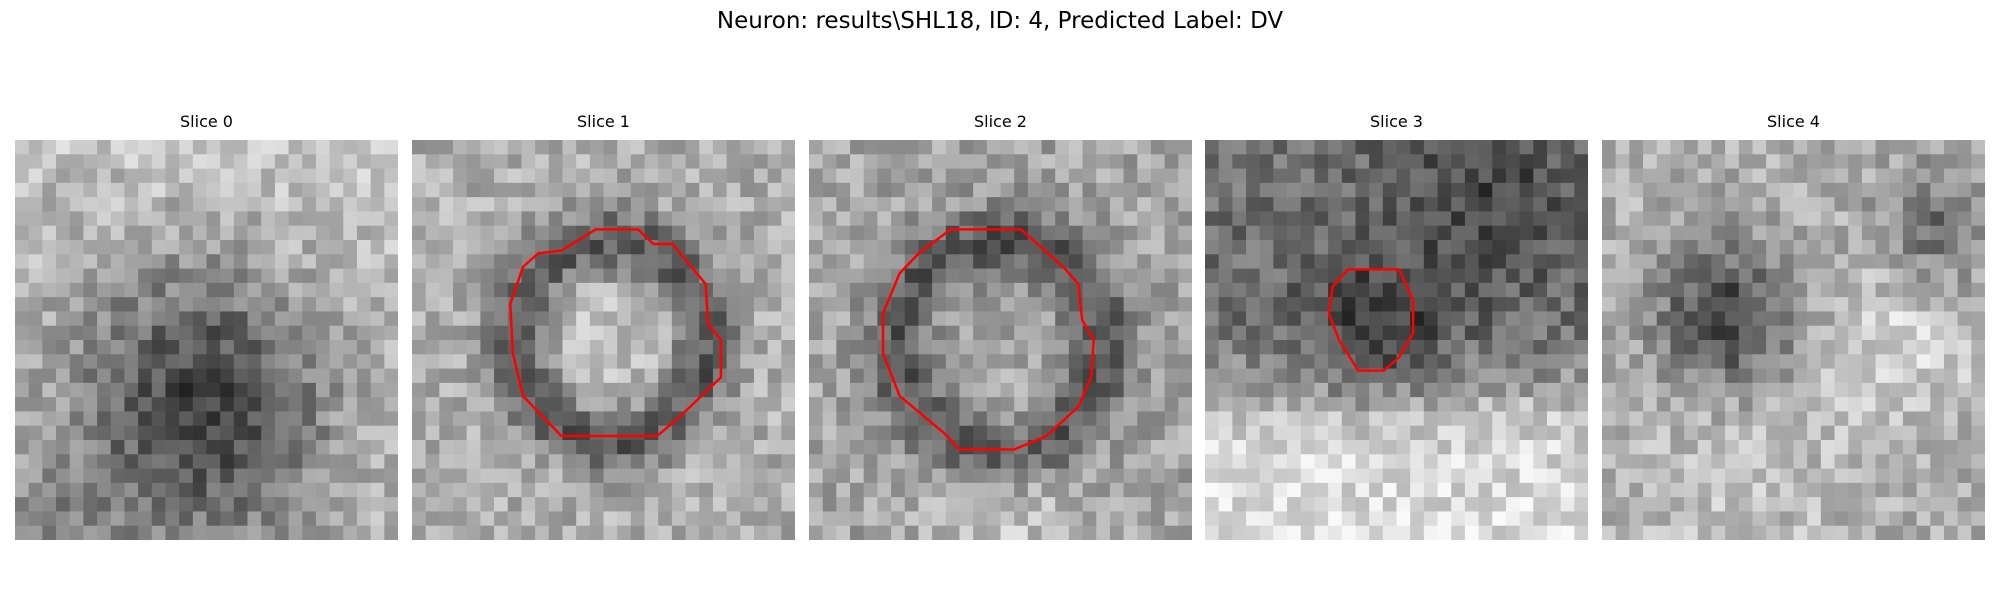 The height and width of the screenshot is (600, 2000). Describe the element at coordinates (1793, 121) in the screenshot. I see `slice-title: Slice 4` at that location.